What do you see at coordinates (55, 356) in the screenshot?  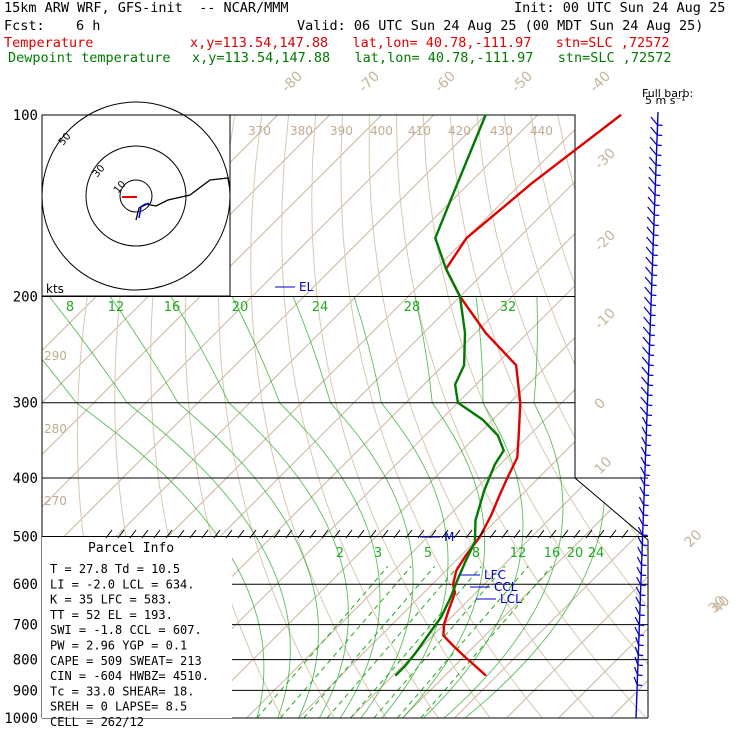 I see `theta-label: 290` at bounding box center [55, 356].